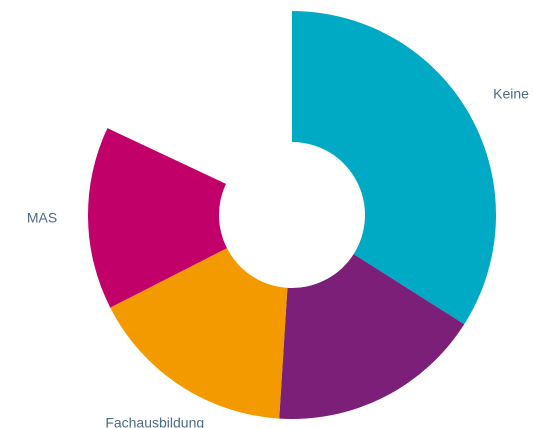 The image size is (535, 428). I want to click on slice-label: MAS, so click(42, 218).